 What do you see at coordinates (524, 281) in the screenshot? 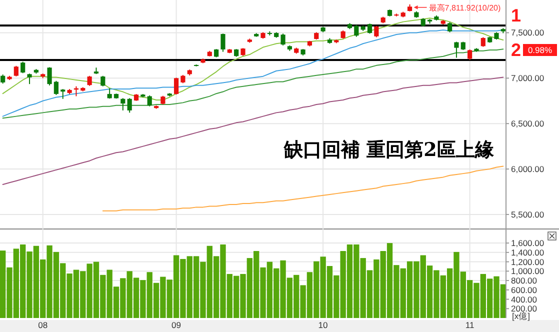
I see `y-tick-label: 800.00` at bounding box center [524, 281].